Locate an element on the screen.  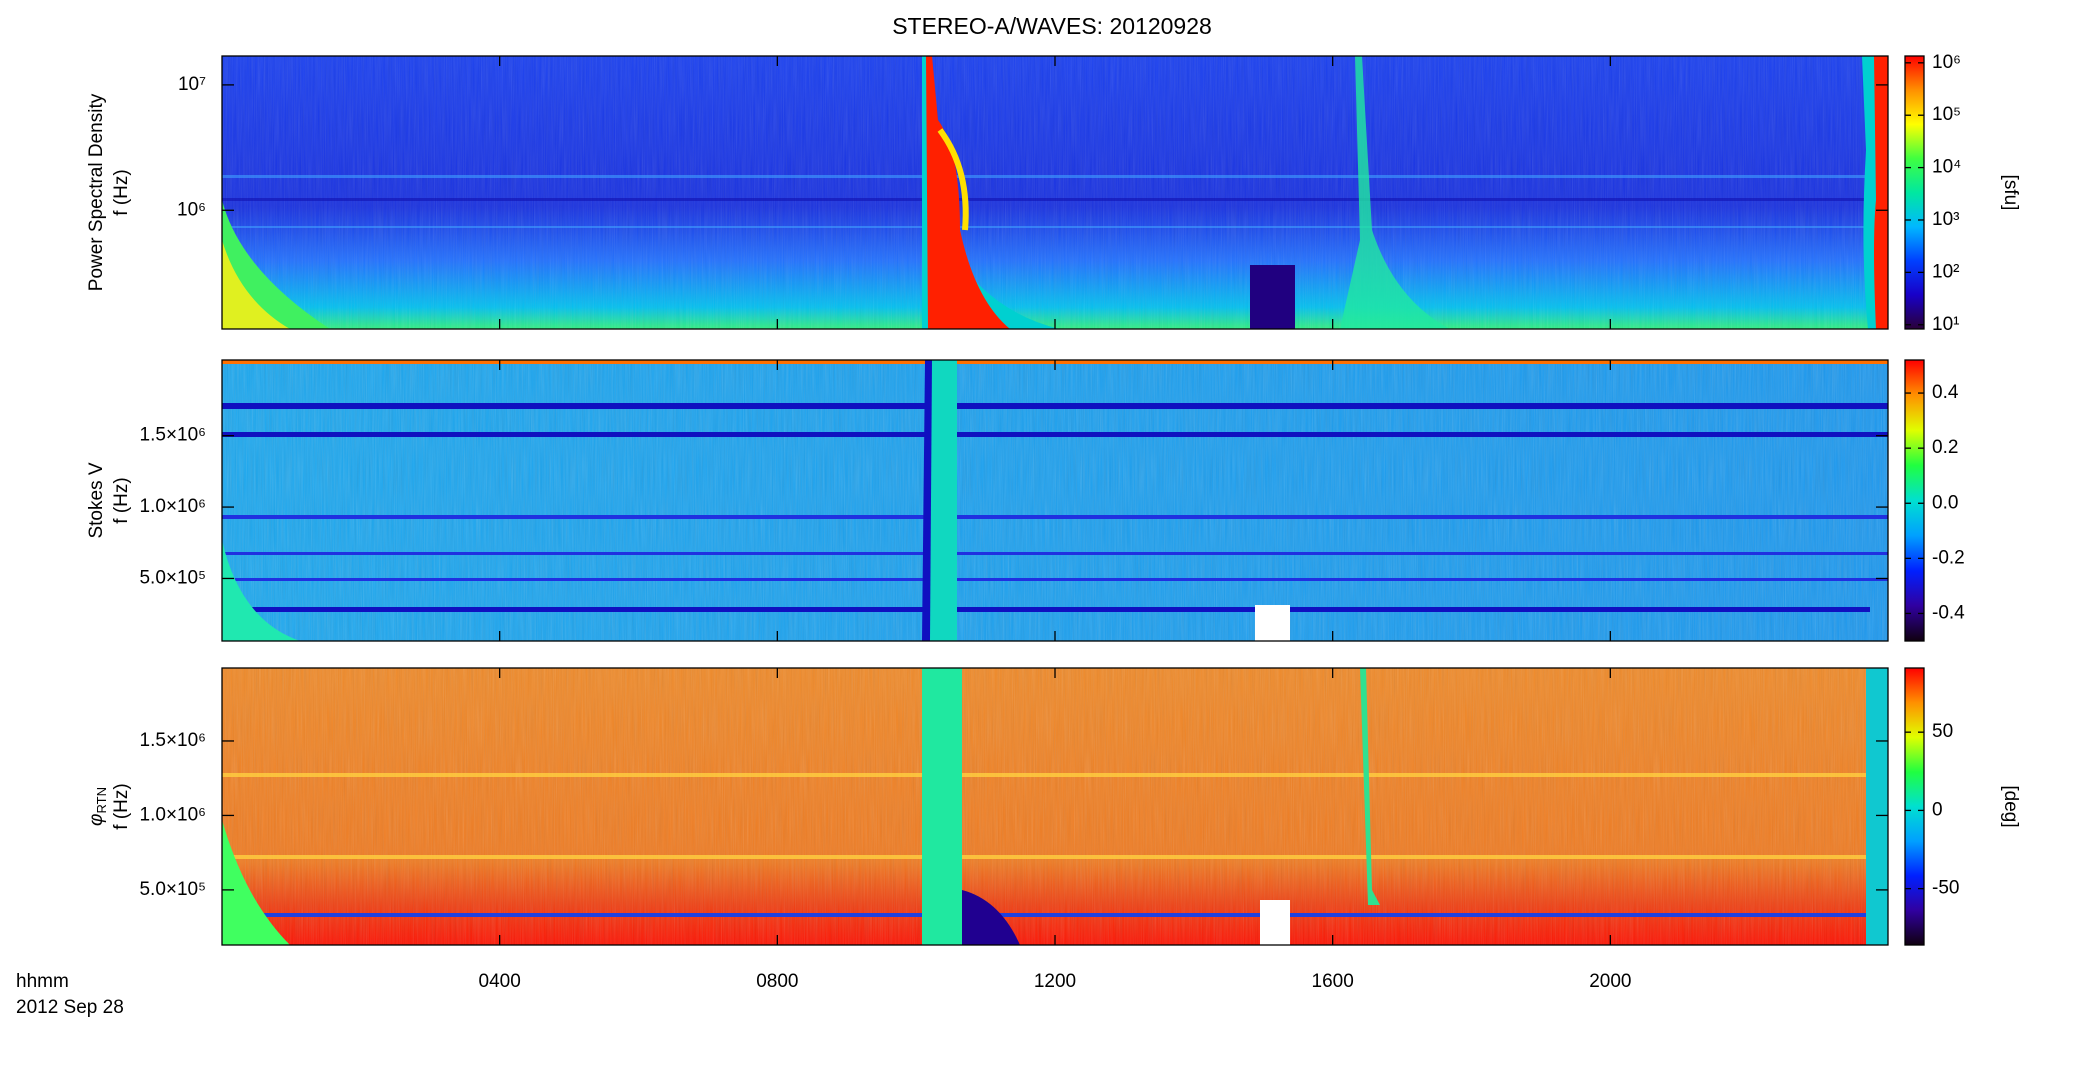
colorbar-label: [sfu] is located at coordinates (2010, 193).